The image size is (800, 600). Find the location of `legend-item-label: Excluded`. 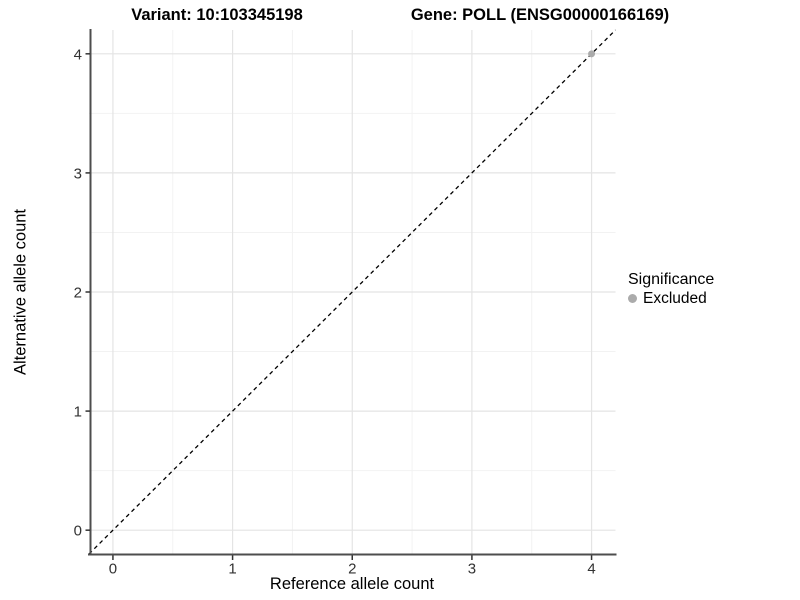

legend-item-label: Excluded is located at coordinates (675, 298).